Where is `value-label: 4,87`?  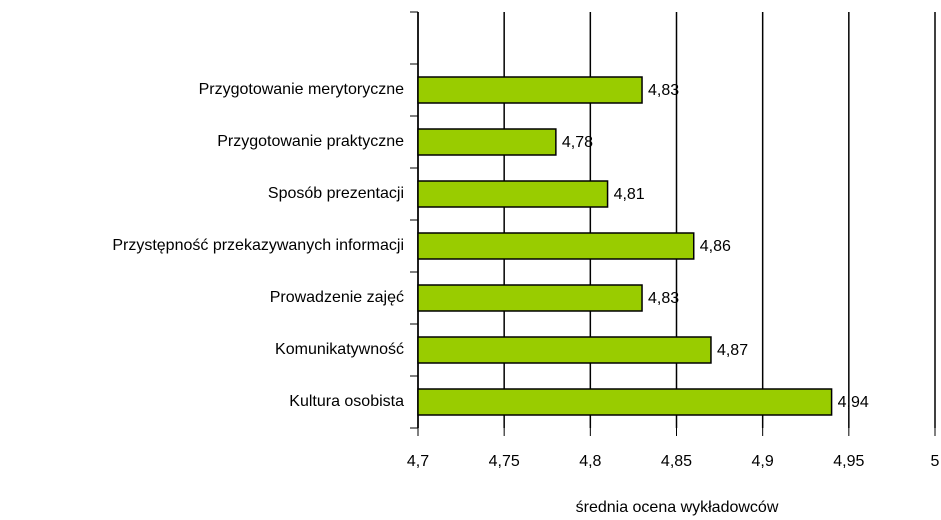
value-label: 4,87 is located at coordinates (732, 350).